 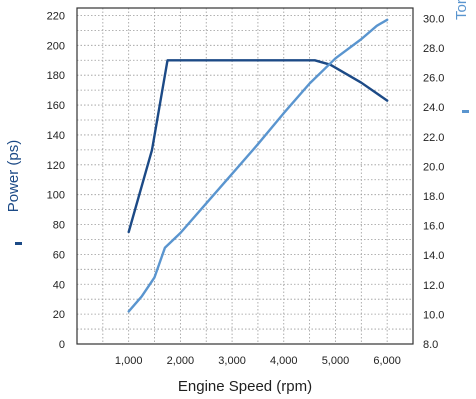 I want to click on y-tick-label-left: 80, so click(x=59, y=226).